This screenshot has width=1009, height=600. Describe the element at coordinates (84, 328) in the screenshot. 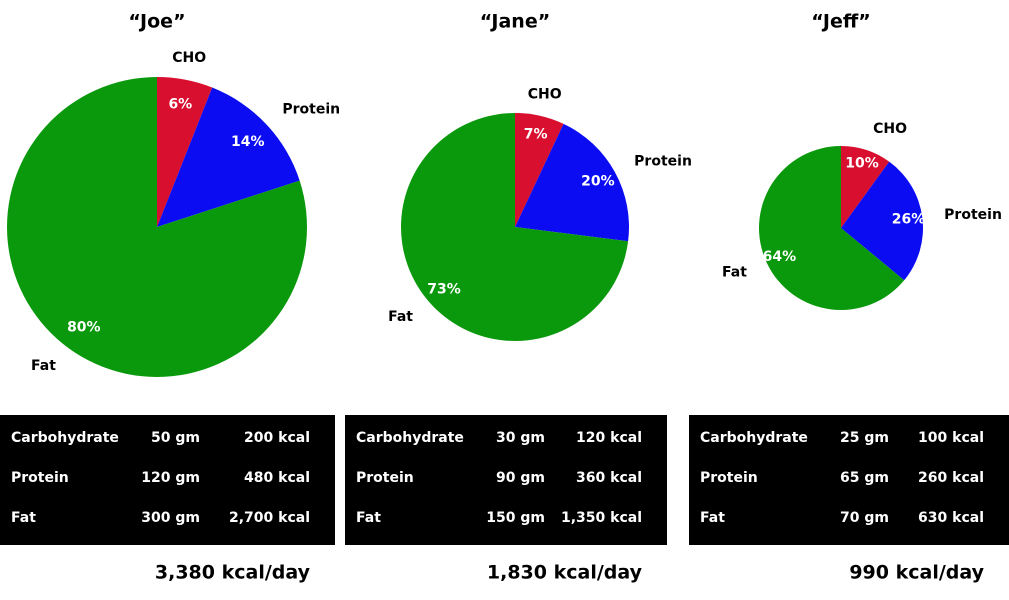

I see `percent-label: 80%` at that location.